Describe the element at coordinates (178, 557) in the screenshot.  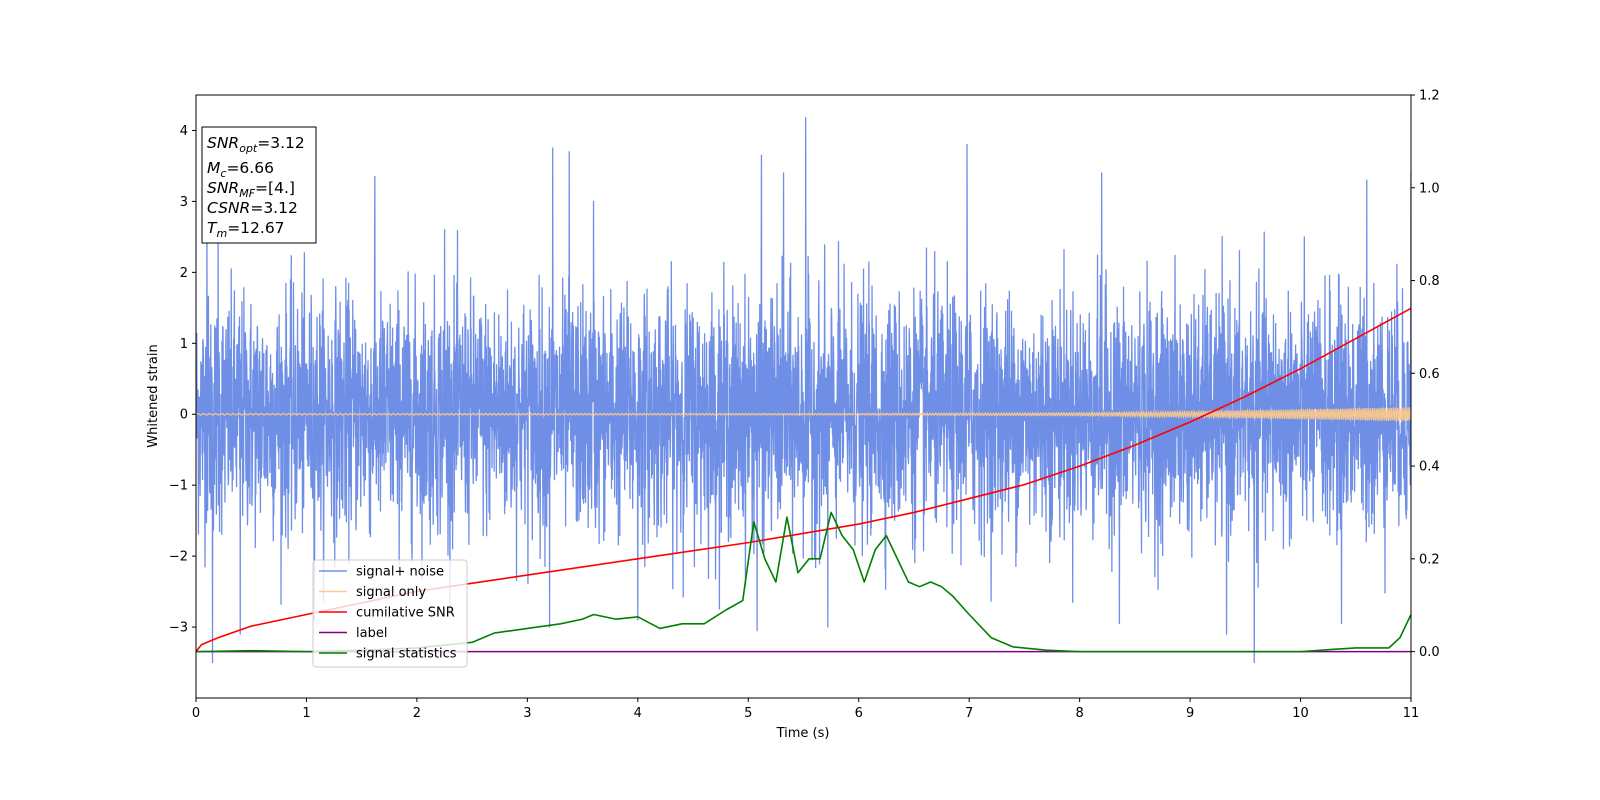
I see `y-tick-label: −2` at that location.